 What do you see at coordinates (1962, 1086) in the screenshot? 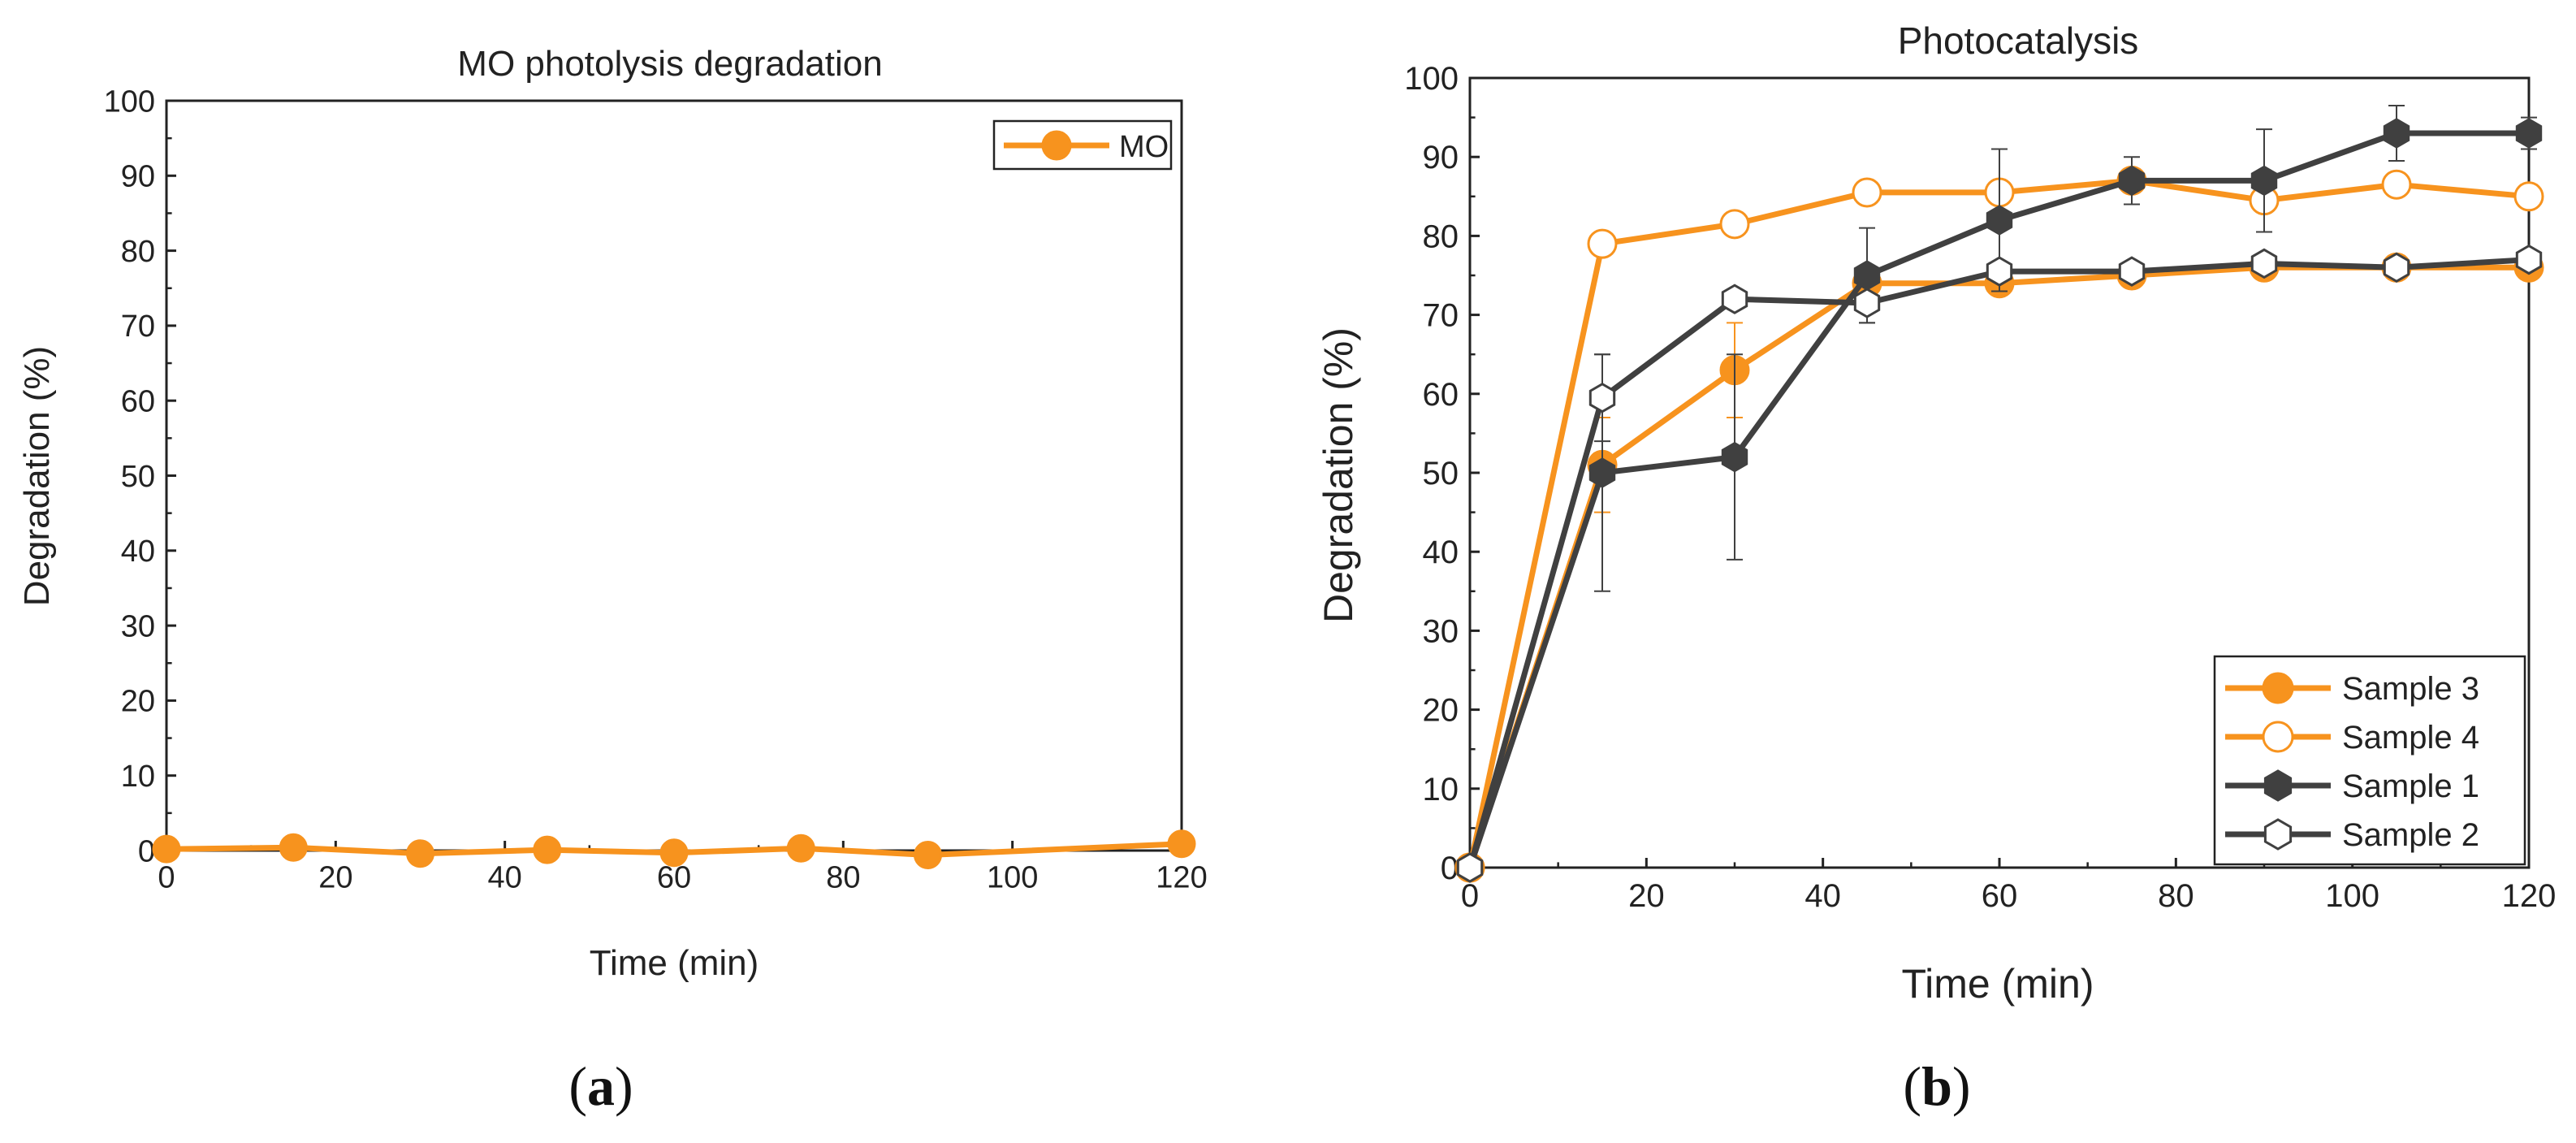
I see `caption-b-close: )` at bounding box center [1962, 1086].